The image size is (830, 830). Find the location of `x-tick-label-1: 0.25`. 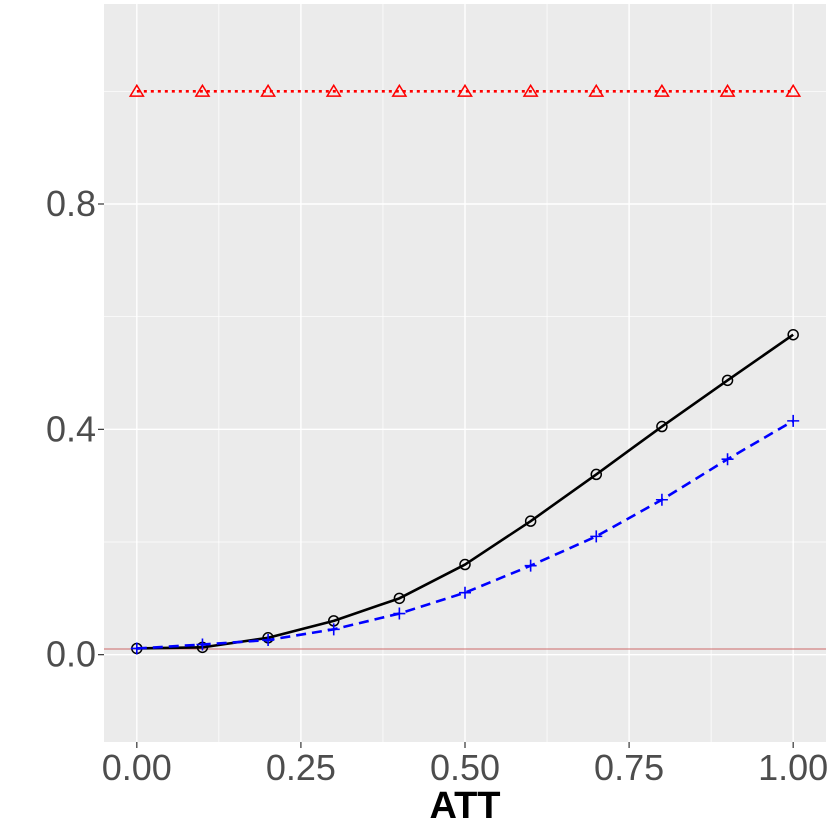

x-tick-label-1: 0.25 is located at coordinates (301, 767).